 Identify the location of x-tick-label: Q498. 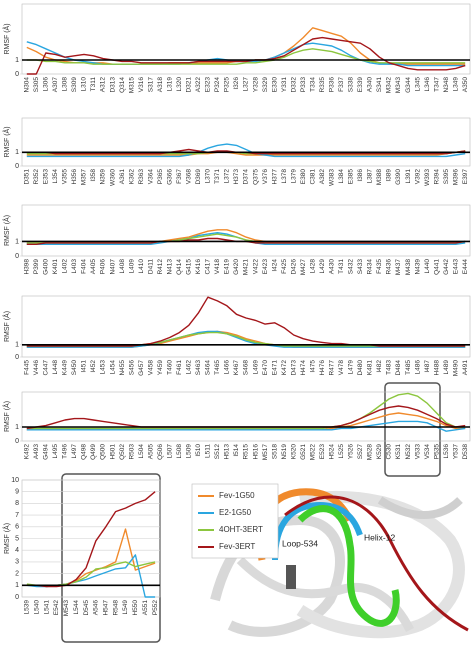
(84, 452).